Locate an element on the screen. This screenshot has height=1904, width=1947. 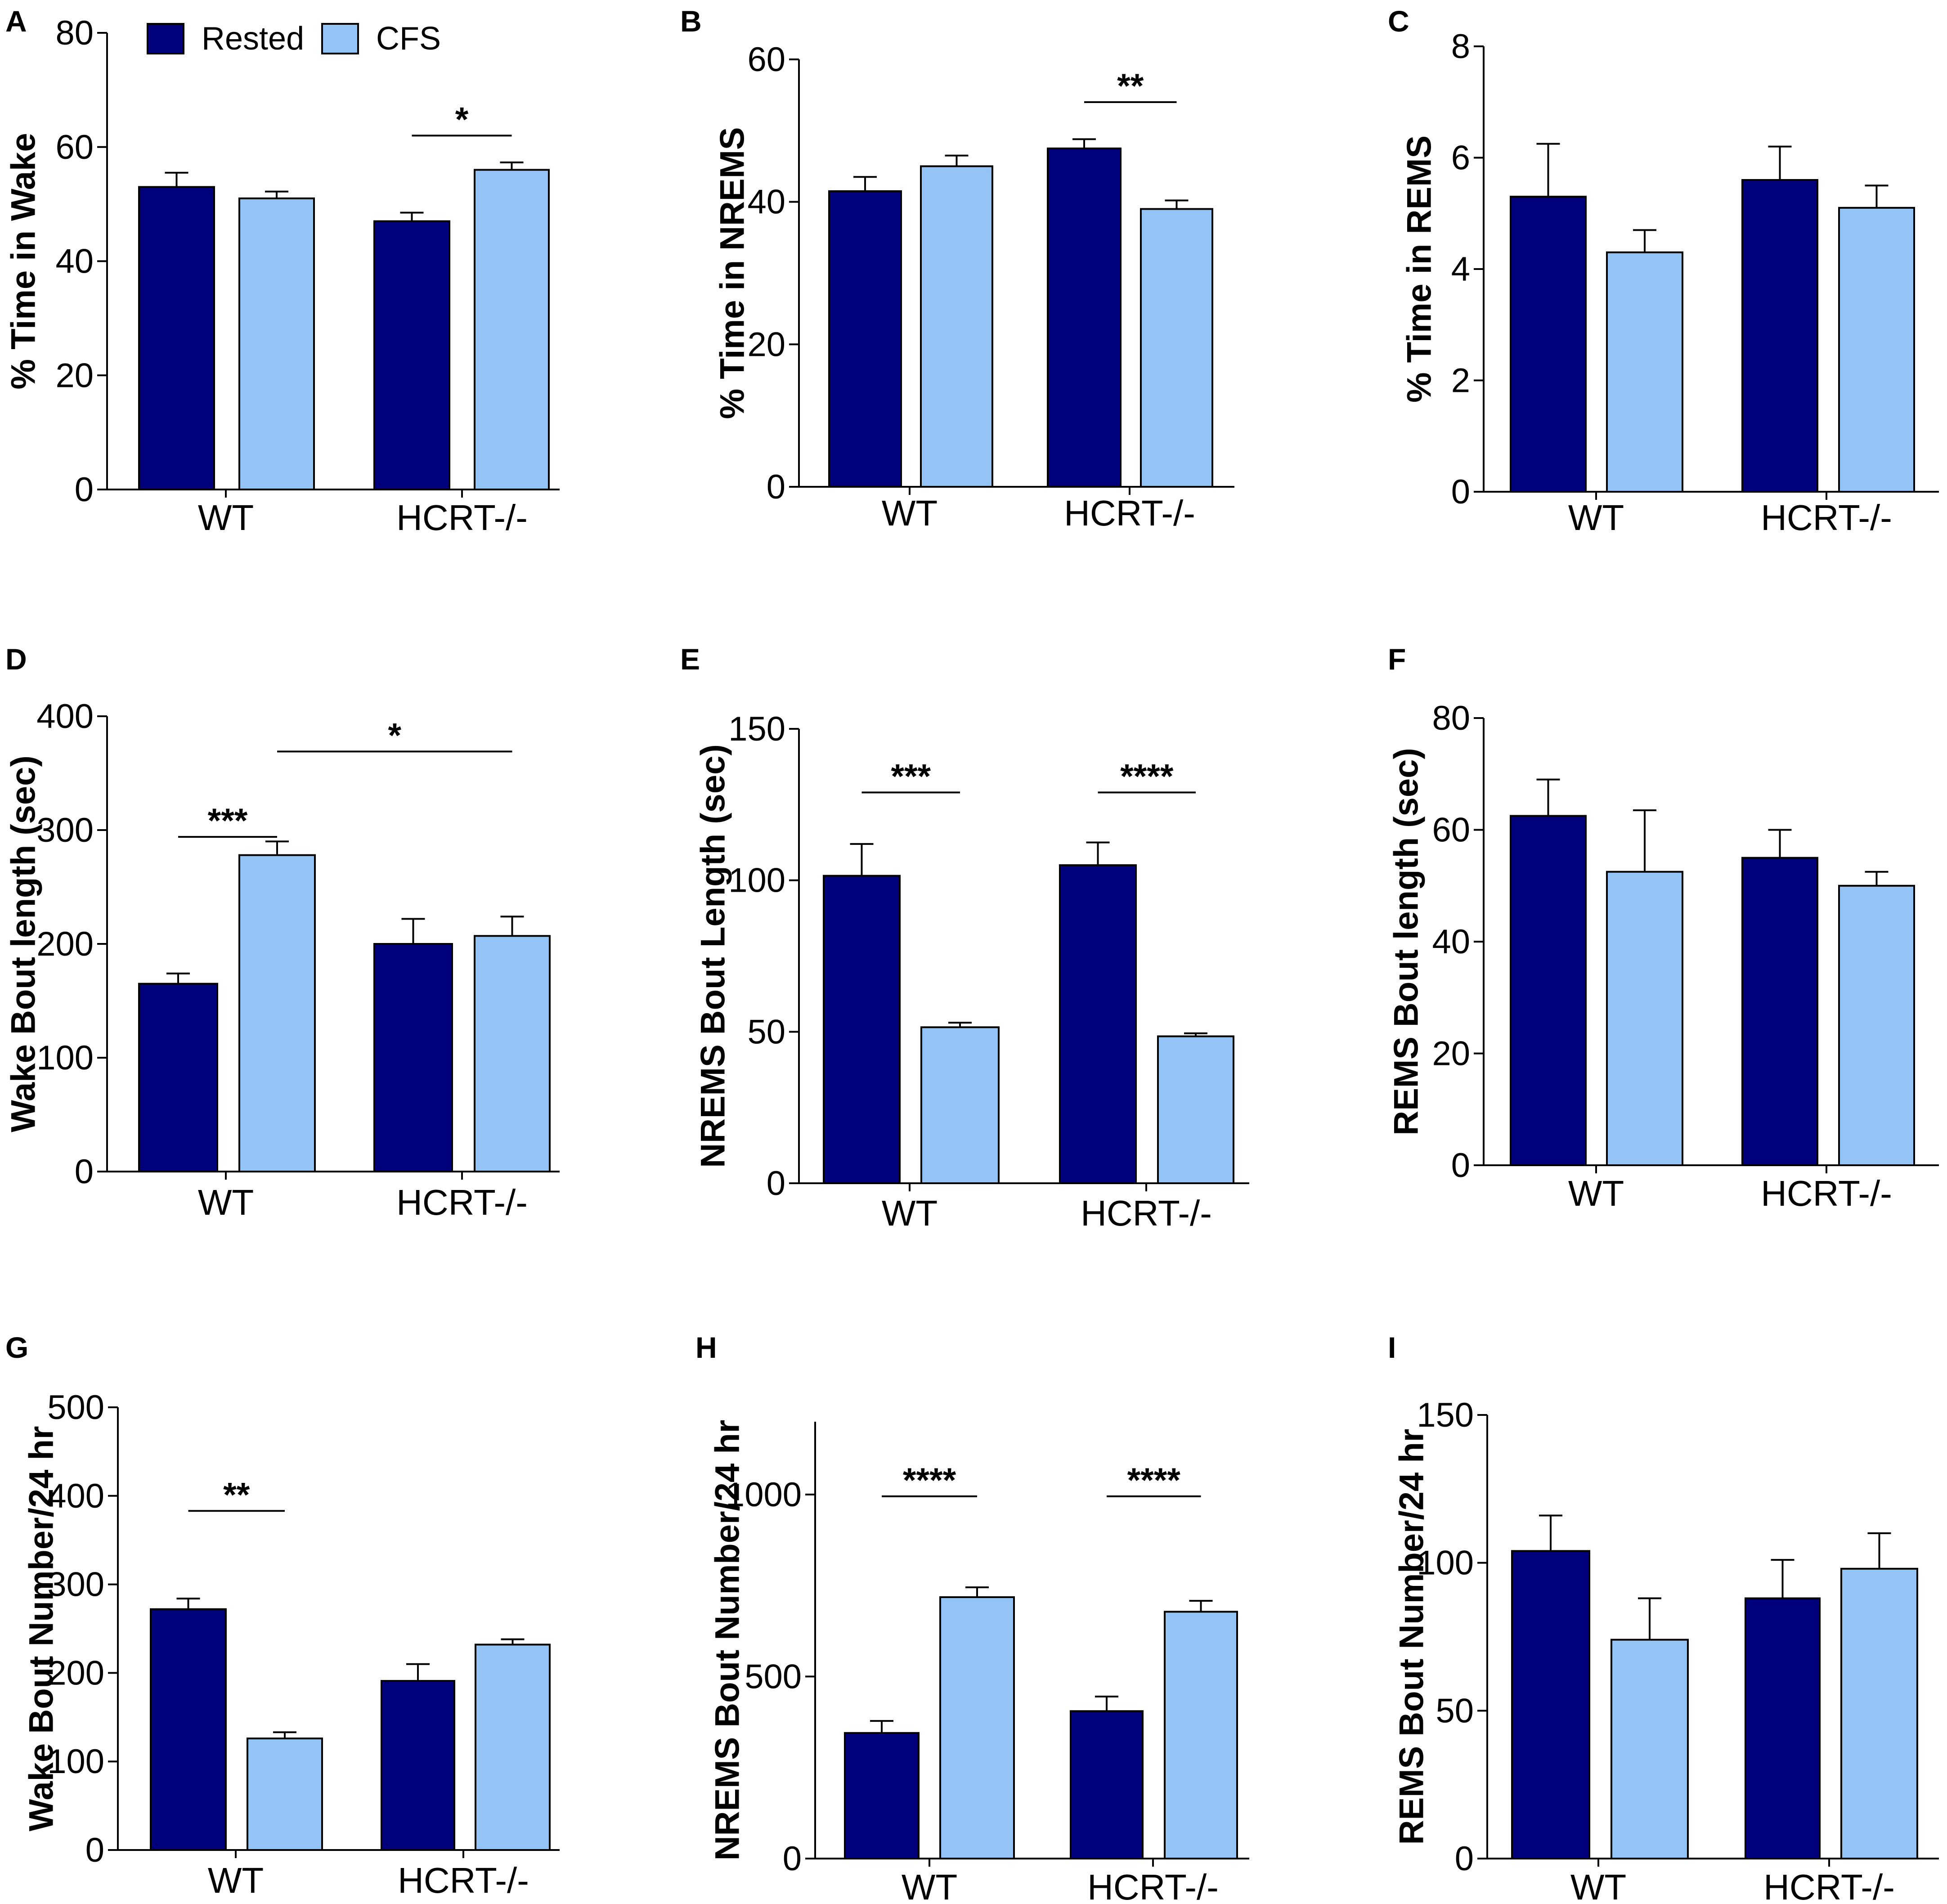
panel-letter: H is located at coordinates (706, 1348).